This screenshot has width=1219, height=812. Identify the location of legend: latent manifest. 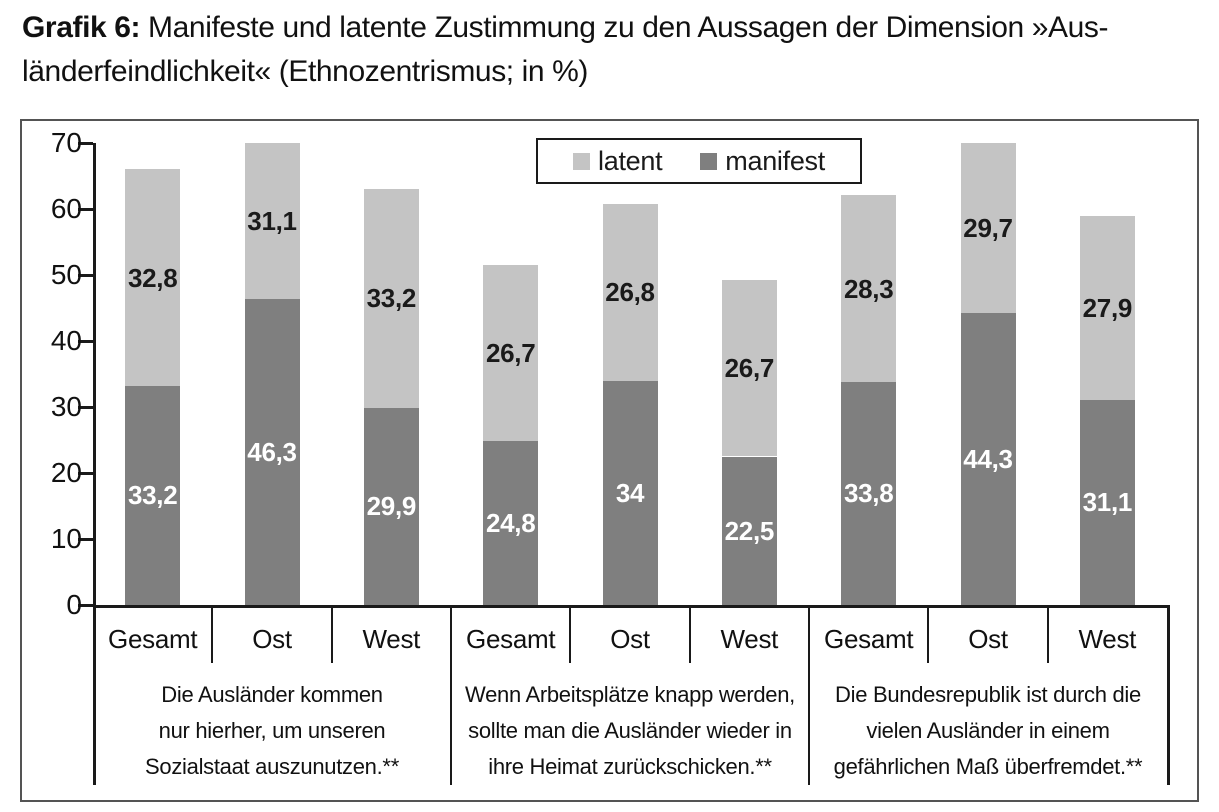
(699, 161).